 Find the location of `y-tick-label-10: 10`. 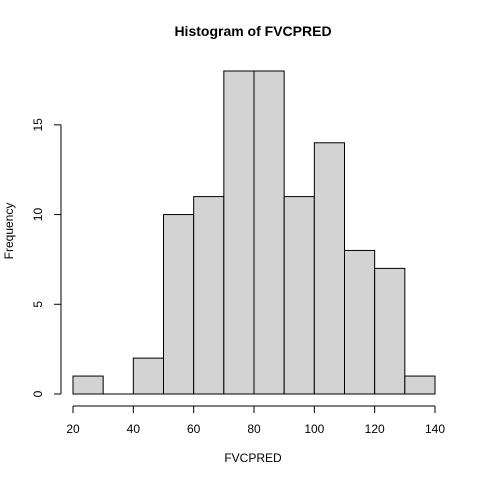

y-tick-label-10: 10 is located at coordinates (38, 215).